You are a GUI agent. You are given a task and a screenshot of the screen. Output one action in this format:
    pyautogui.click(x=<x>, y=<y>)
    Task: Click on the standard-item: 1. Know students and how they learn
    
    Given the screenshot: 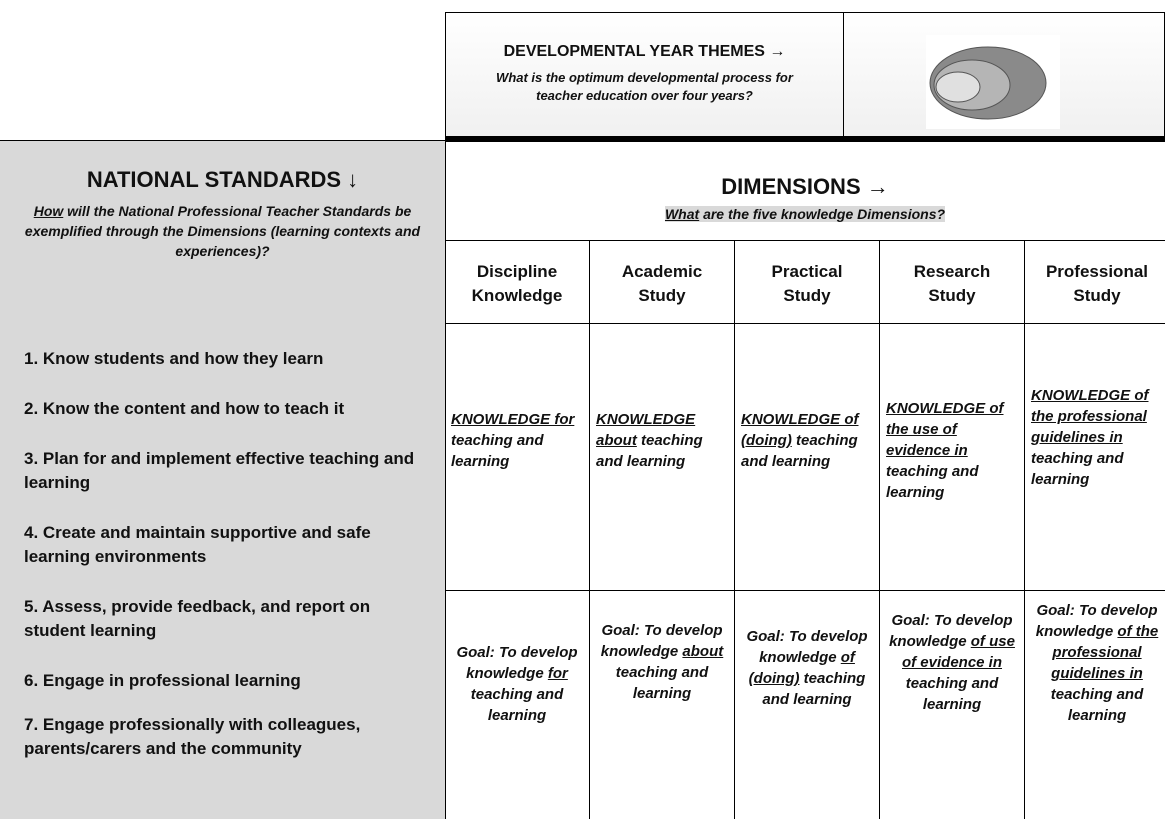 What is the action you would take?
    pyautogui.click(x=174, y=358)
    